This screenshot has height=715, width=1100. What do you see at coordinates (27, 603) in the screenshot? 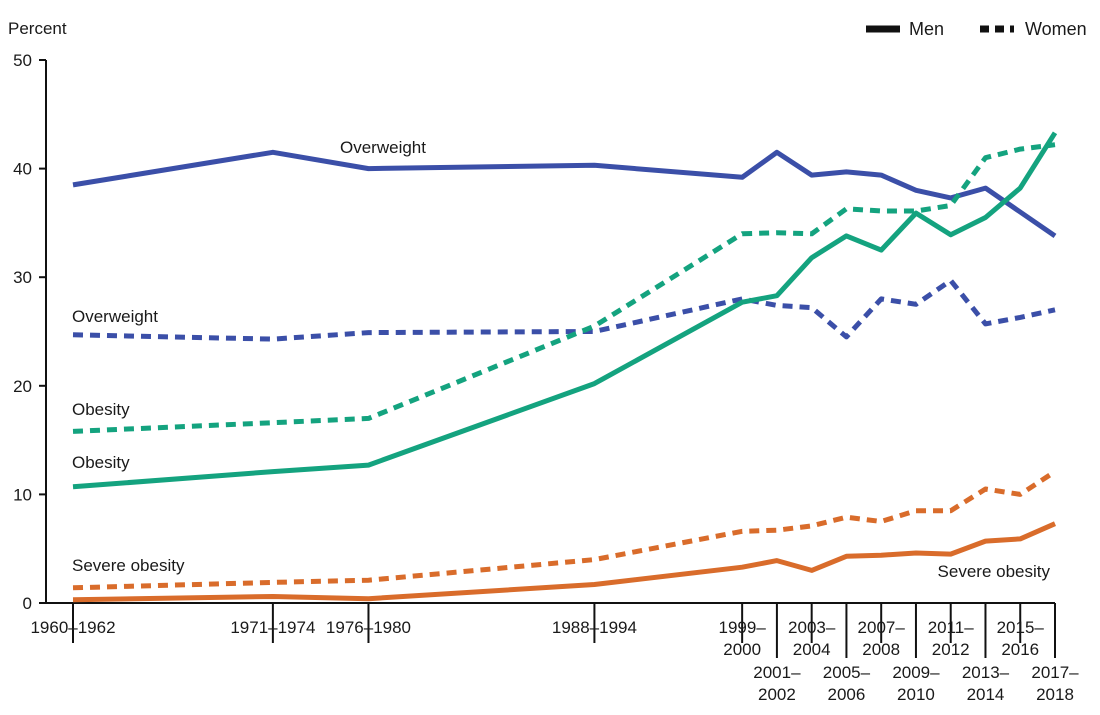
I see `y-tick-label: 0` at bounding box center [27, 603].